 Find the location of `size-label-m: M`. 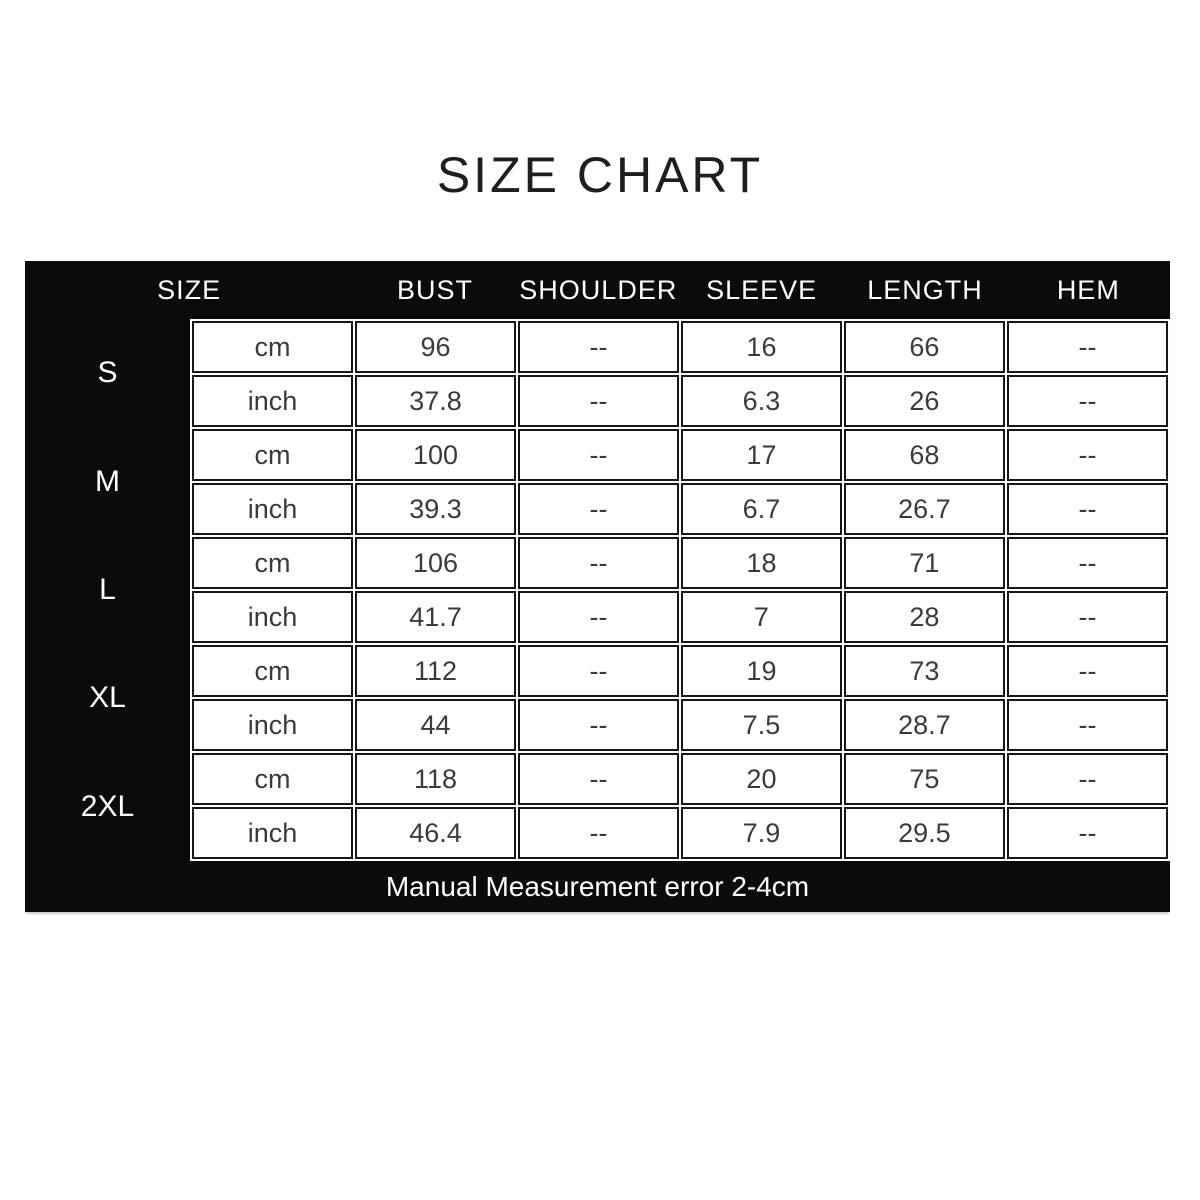

size-label-m: M is located at coordinates (107, 481).